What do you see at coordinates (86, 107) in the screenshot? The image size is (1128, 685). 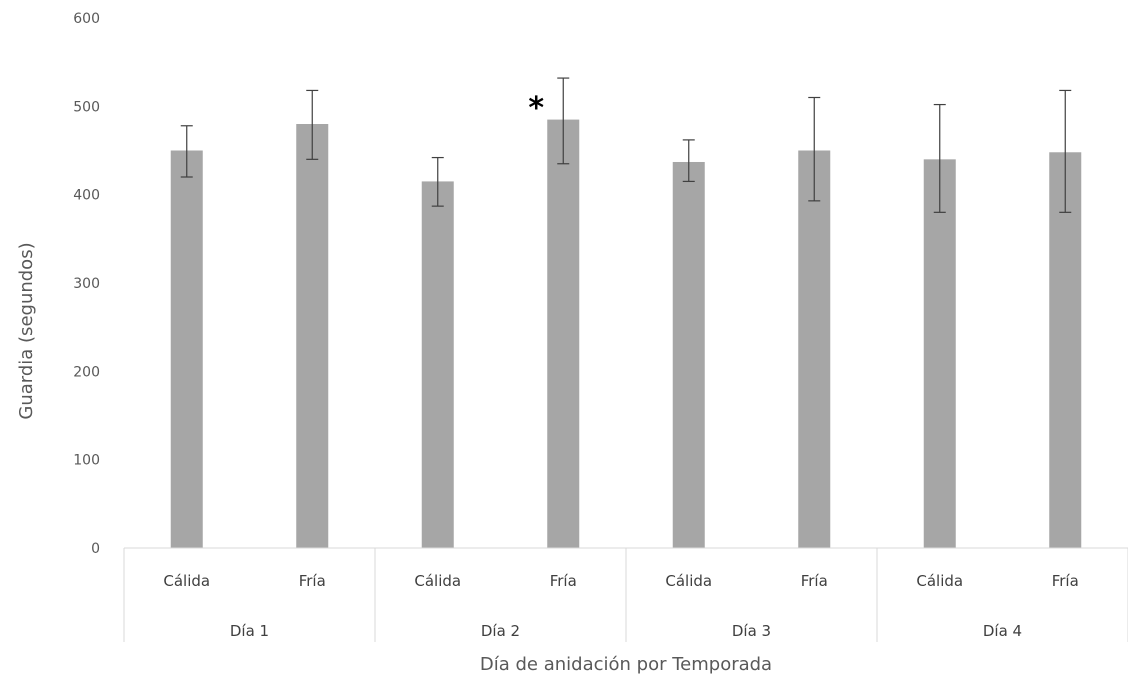 I see `y-tick-label: 500` at bounding box center [86, 107].